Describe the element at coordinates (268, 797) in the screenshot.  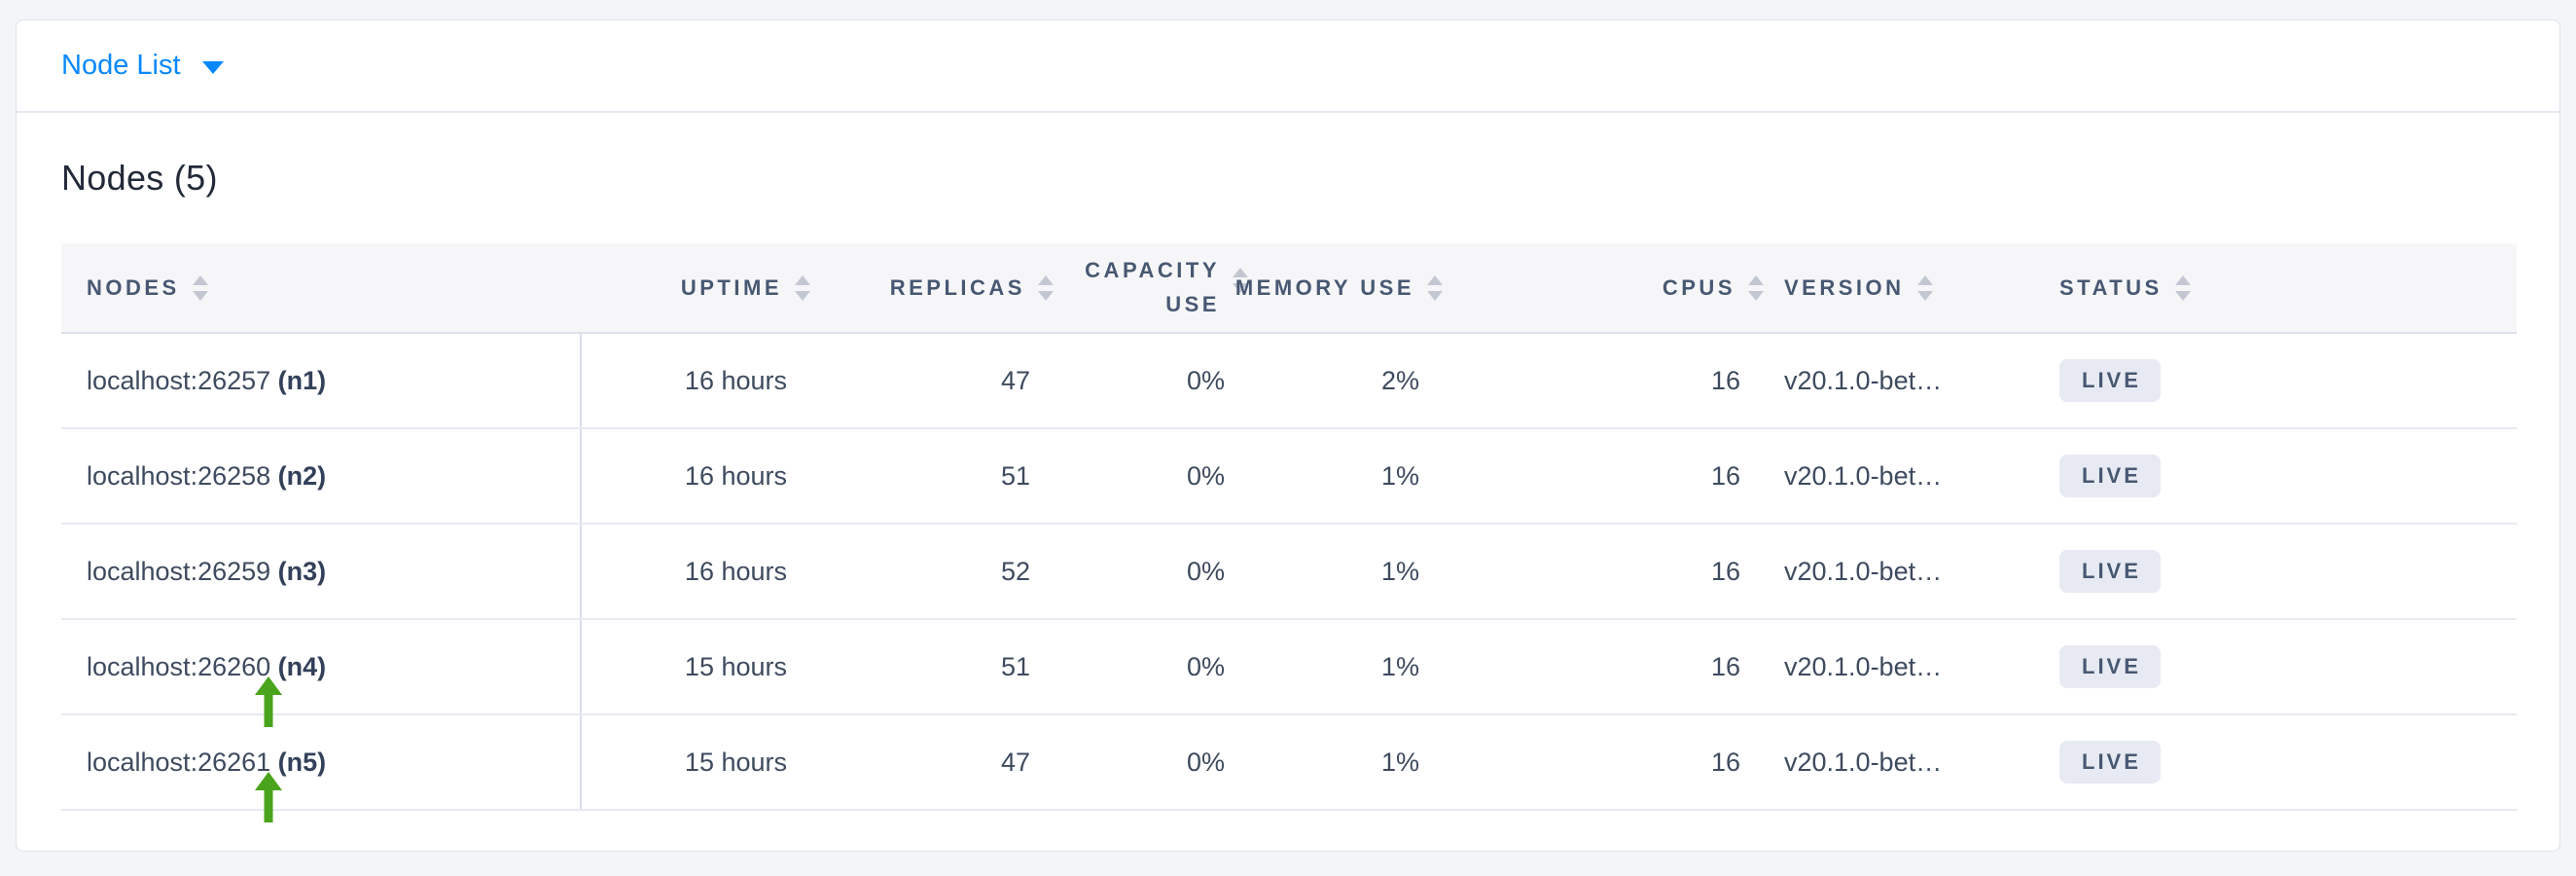
I see `green-up-arrow-icon` at that location.